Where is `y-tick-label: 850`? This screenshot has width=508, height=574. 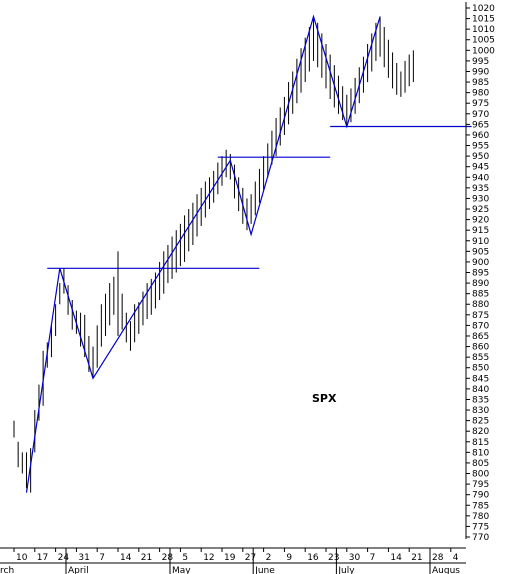 y-tick-label: 850 is located at coordinates (480, 369).